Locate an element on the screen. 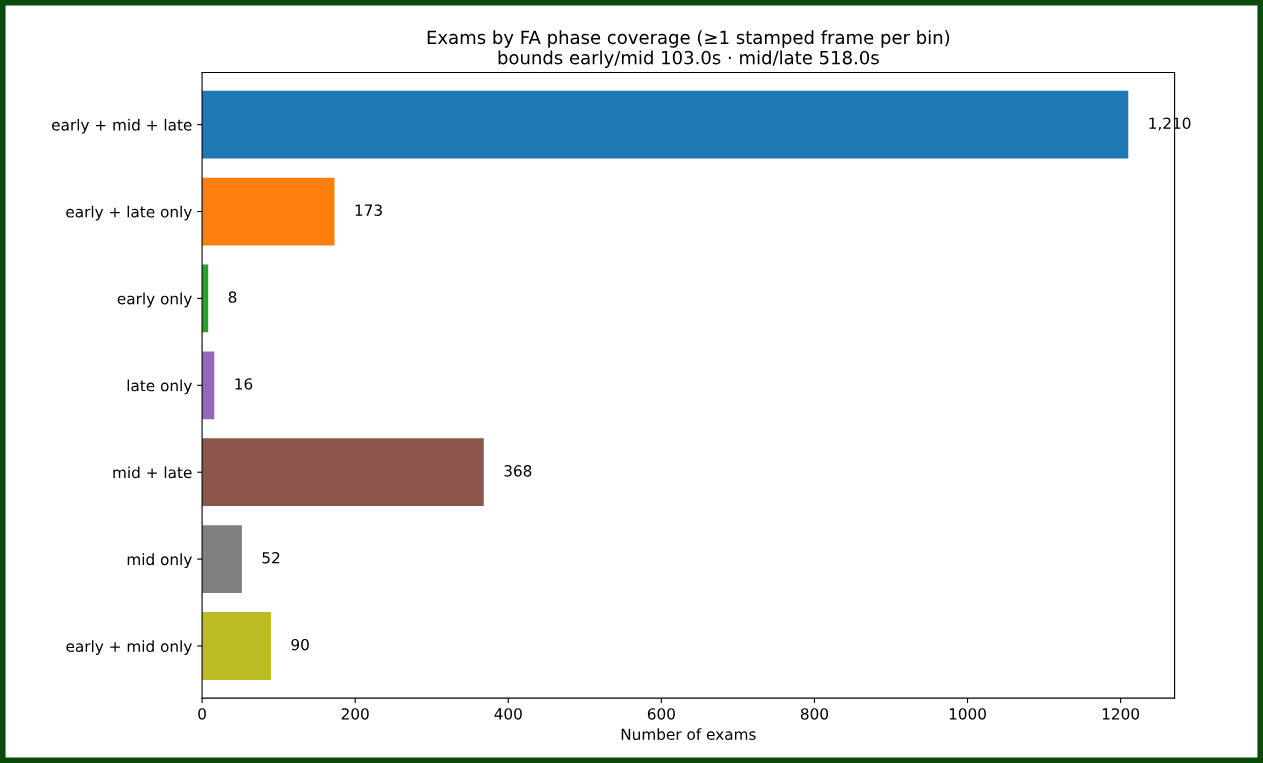  data-label: 52 is located at coordinates (271, 557).